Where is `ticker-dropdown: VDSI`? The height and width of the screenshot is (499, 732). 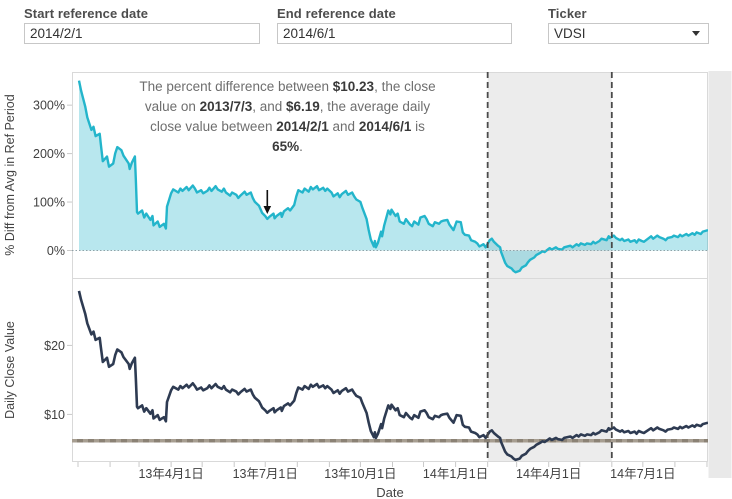 ticker-dropdown: VDSI is located at coordinates (628, 33).